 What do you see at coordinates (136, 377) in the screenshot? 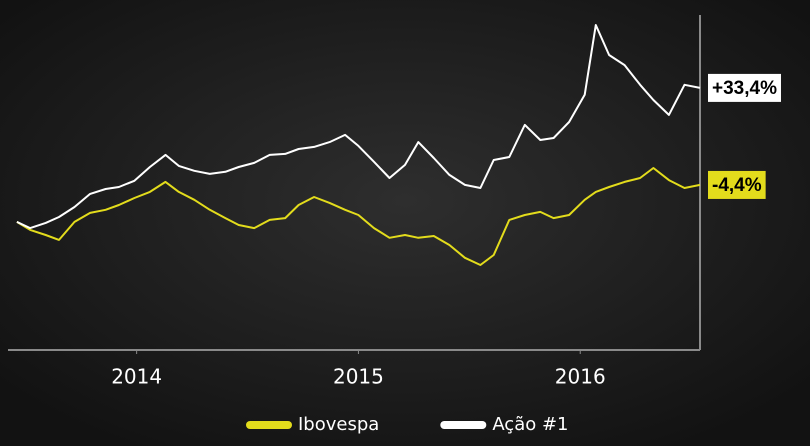
I see `x-tick-label: 2014` at bounding box center [136, 377].